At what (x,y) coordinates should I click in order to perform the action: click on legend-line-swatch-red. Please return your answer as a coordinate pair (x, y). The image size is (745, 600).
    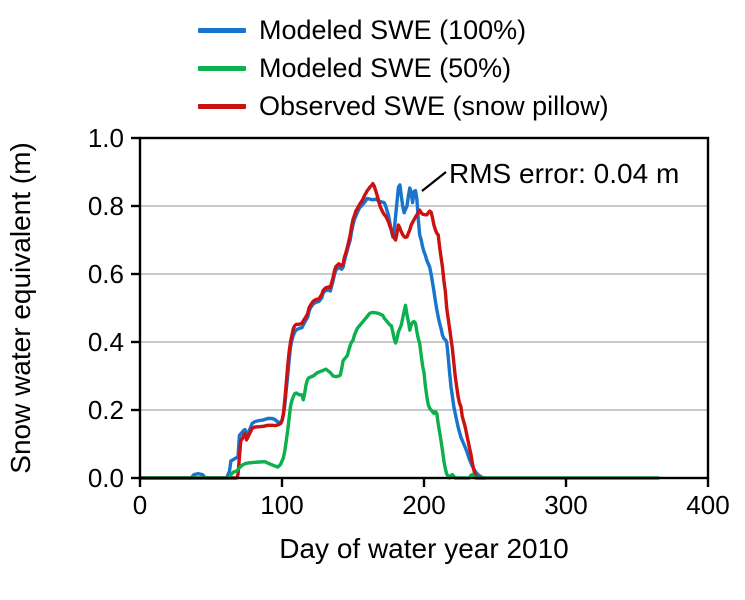
    Looking at the image, I should click on (222, 106).